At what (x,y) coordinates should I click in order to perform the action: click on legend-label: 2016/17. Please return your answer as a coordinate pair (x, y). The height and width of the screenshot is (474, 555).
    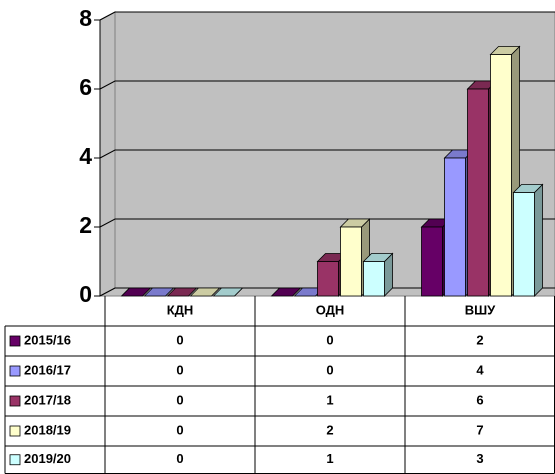
    Looking at the image, I should click on (47, 369).